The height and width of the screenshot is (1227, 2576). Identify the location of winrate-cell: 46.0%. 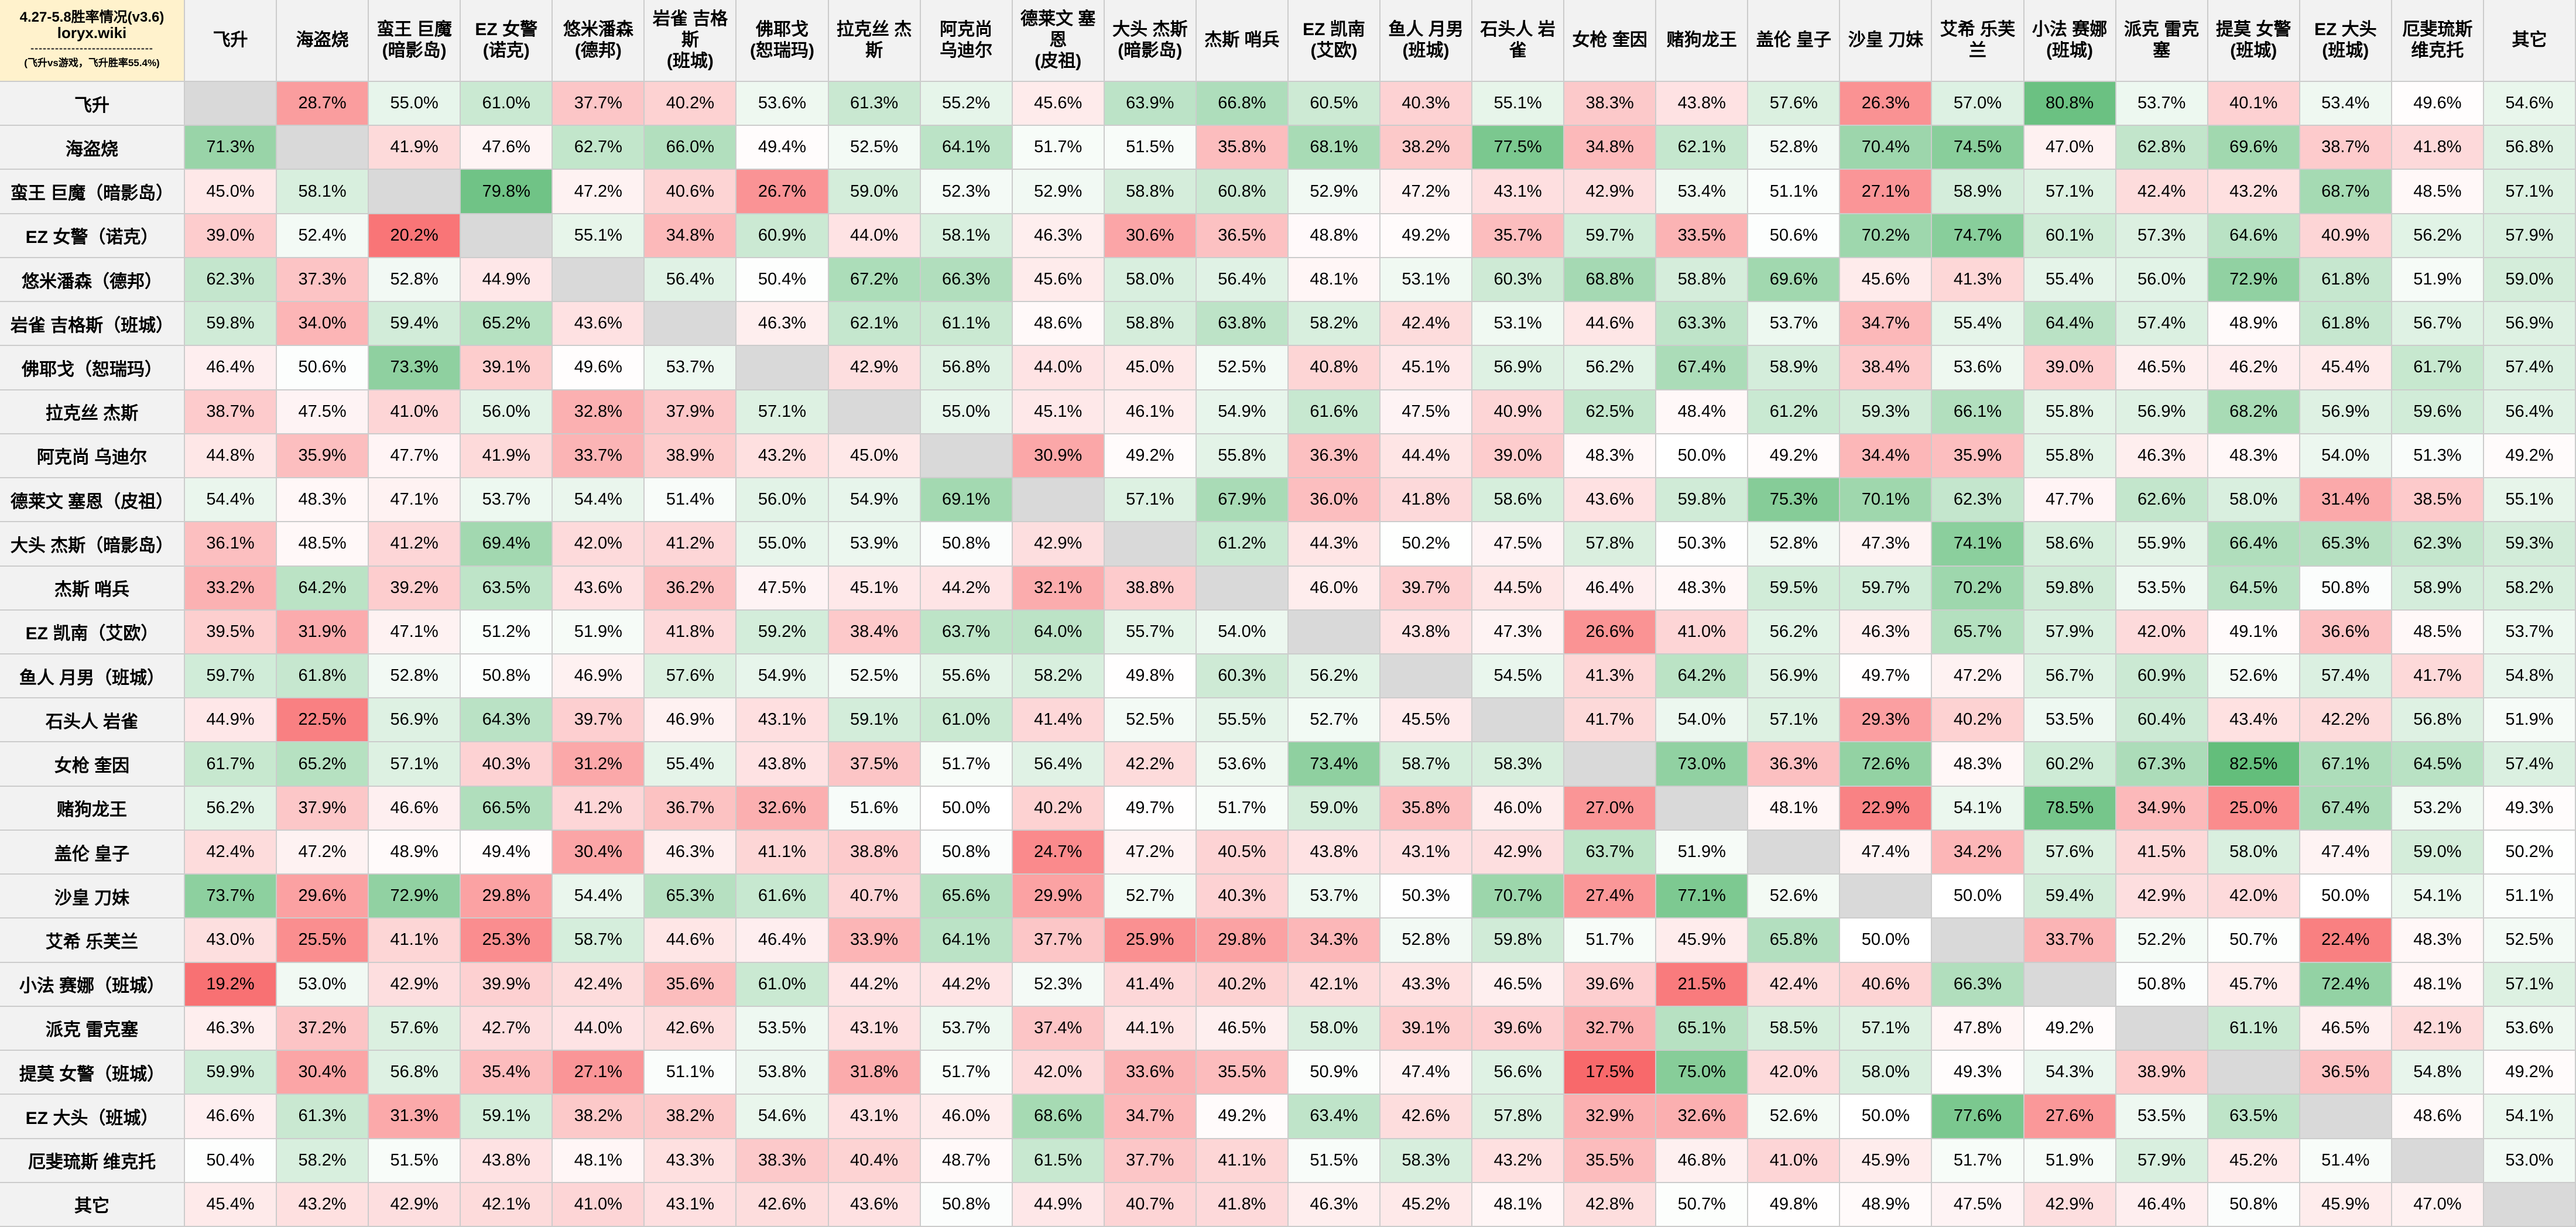
(966, 1117).